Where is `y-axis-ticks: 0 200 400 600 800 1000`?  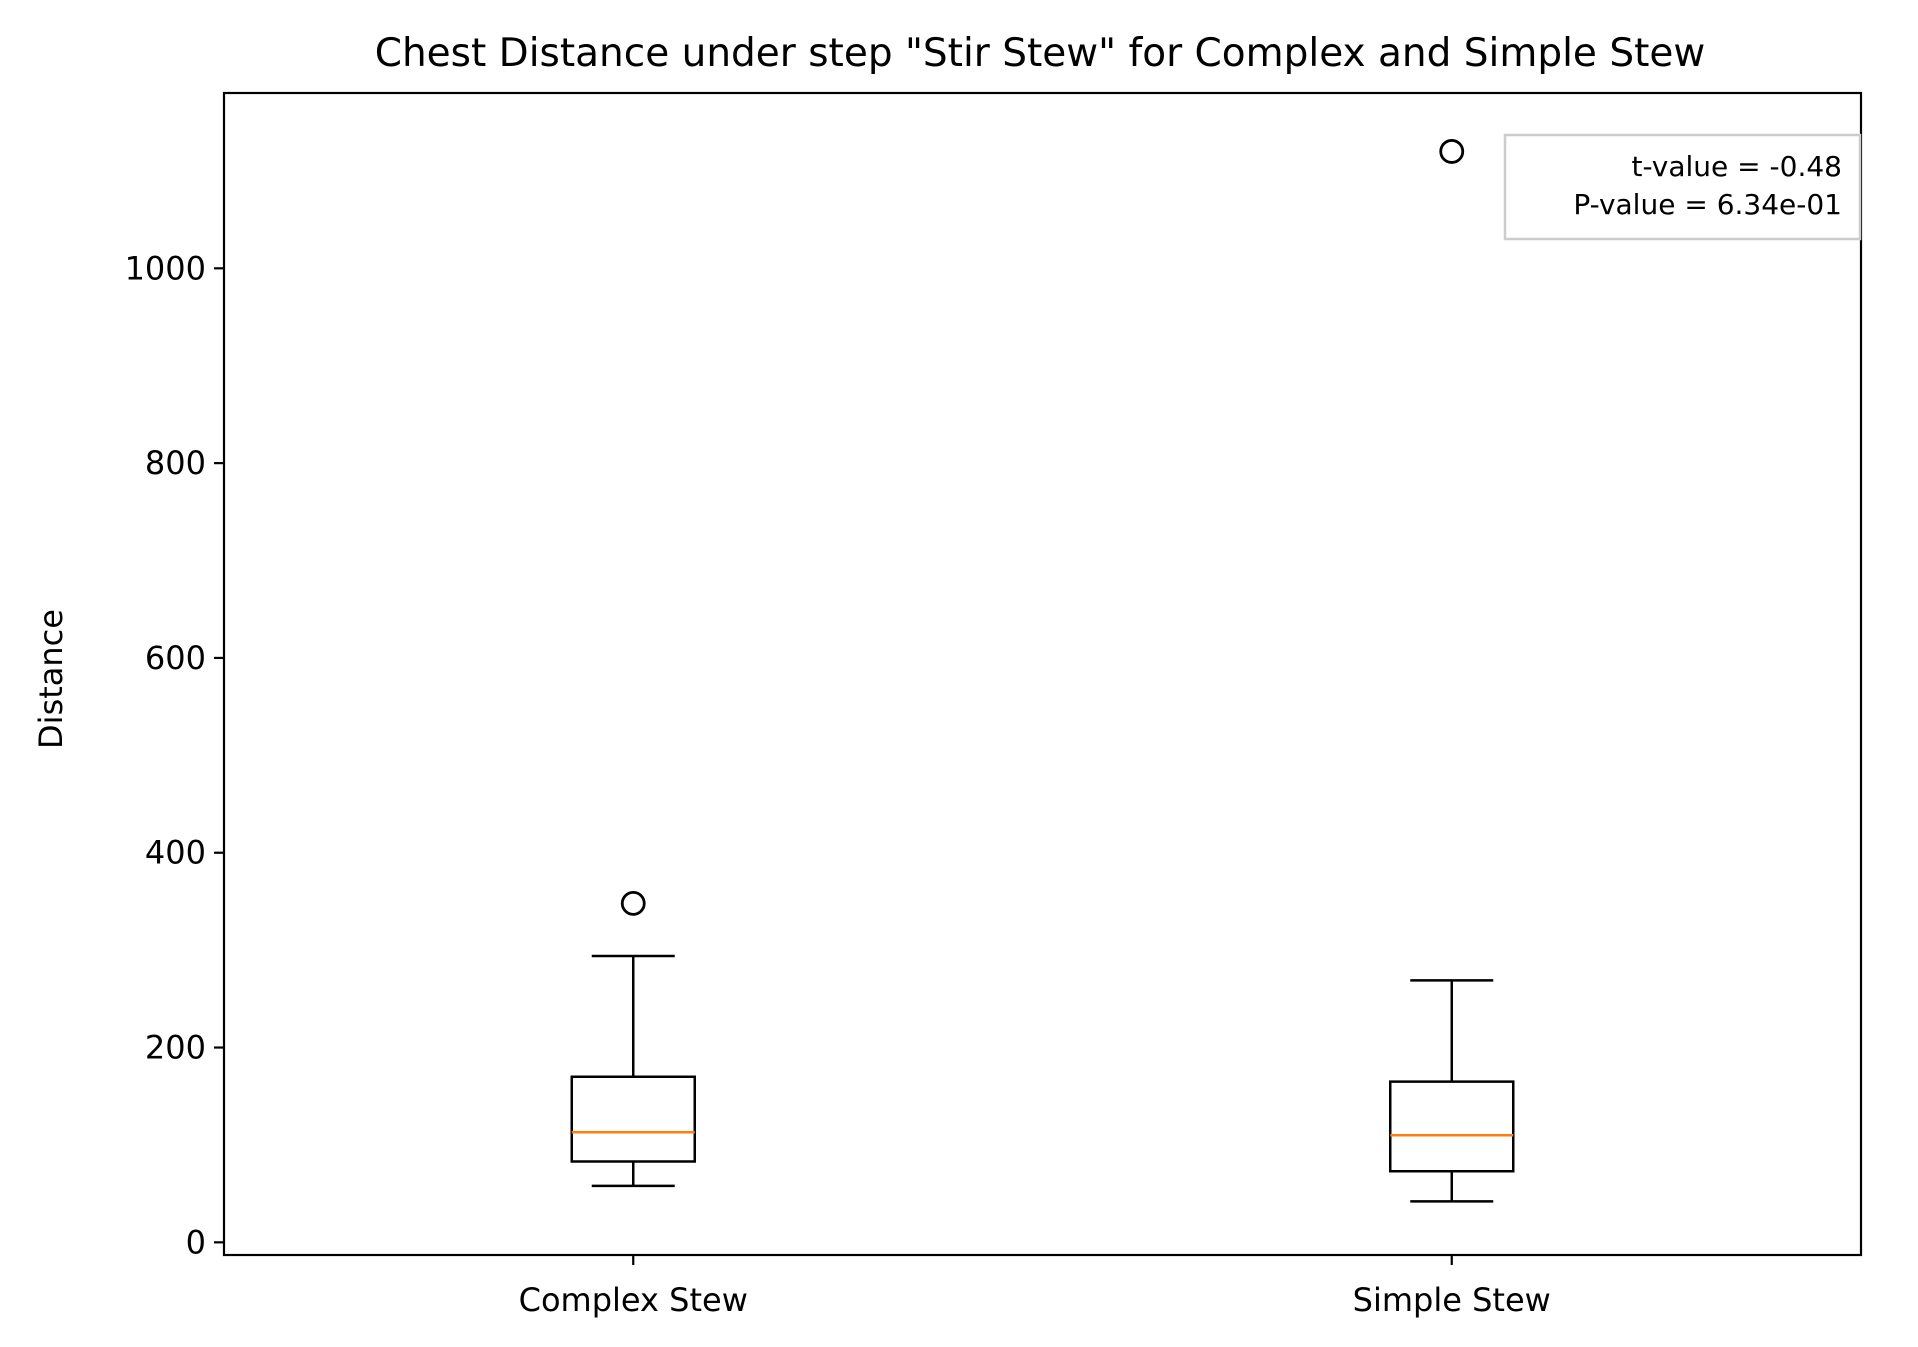 y-axis-ticks: 0 200 400 600 800 1000 is located at coordinates (174, 755).